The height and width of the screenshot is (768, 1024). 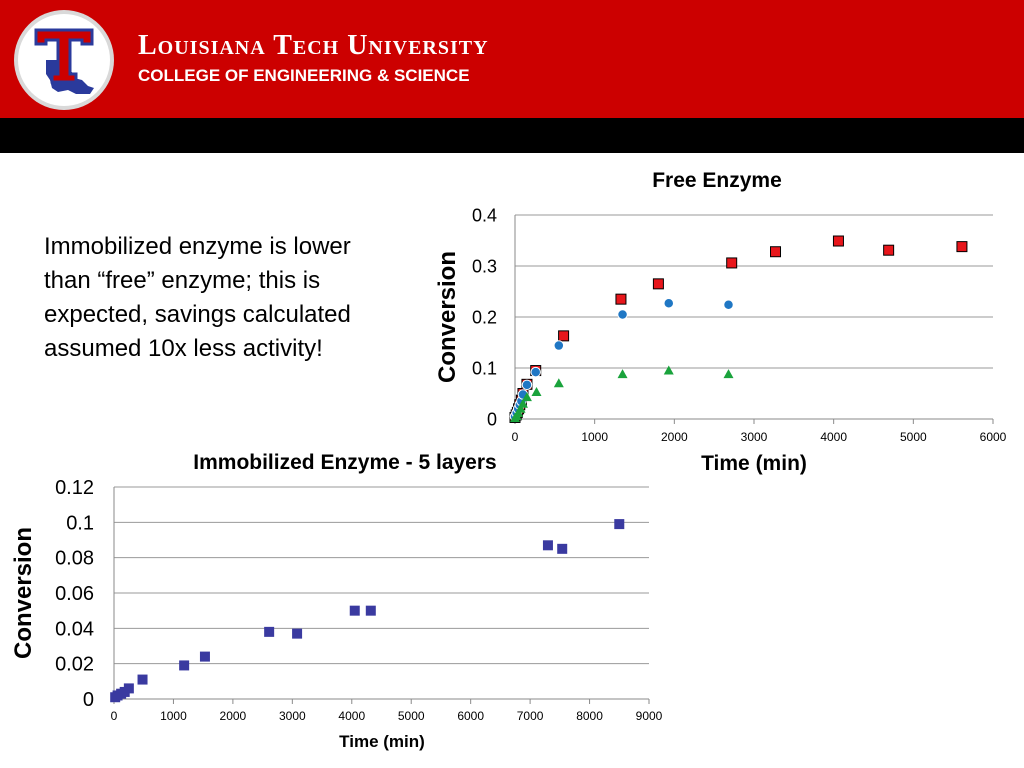 What do you see at coordinates (304, 75) in the screenshot?
I see `college-name: COLLEGE OF ENGINEERING & SCIENCE` at bounding box center [304, 75].